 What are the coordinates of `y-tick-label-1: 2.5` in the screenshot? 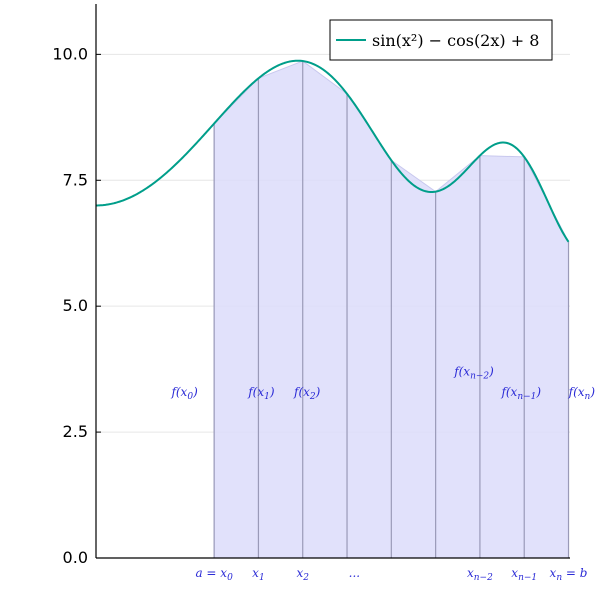 It's located at (75, 431).